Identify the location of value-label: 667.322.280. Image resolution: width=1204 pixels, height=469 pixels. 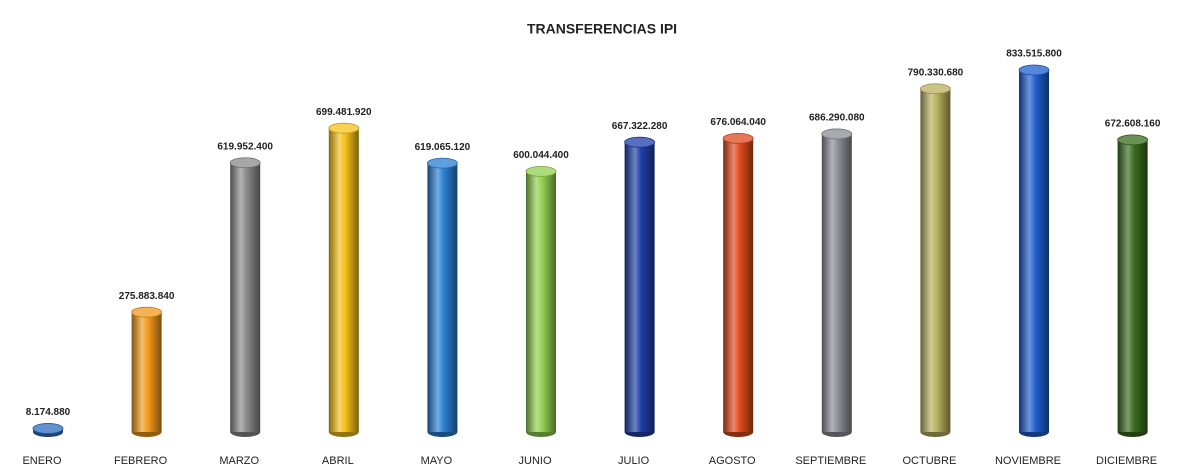
(640, 126).